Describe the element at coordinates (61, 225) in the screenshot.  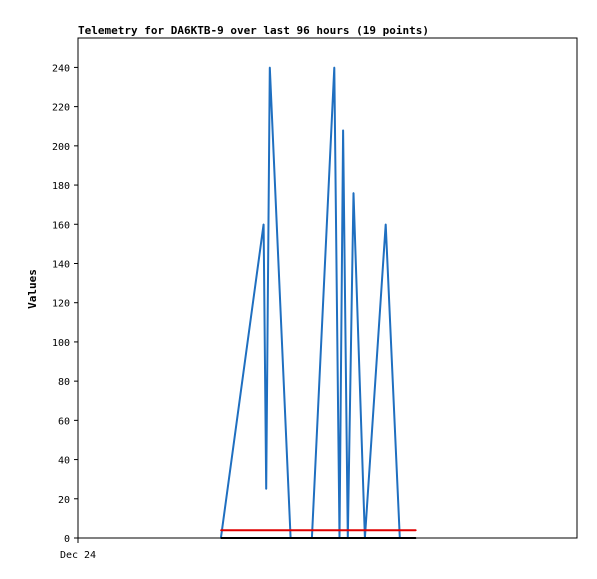
I see `y-tick-label: 160` at that location.